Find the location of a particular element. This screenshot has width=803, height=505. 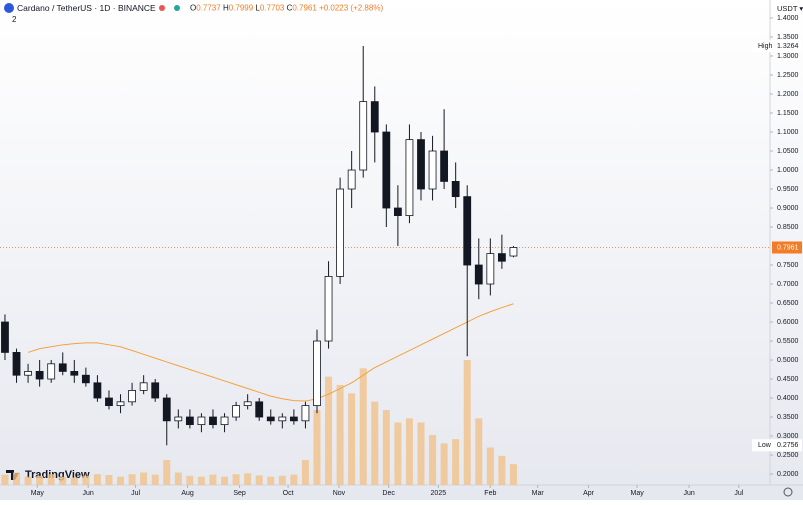

y-tick-label: 0.5000 is located at coordinates (788, 360).